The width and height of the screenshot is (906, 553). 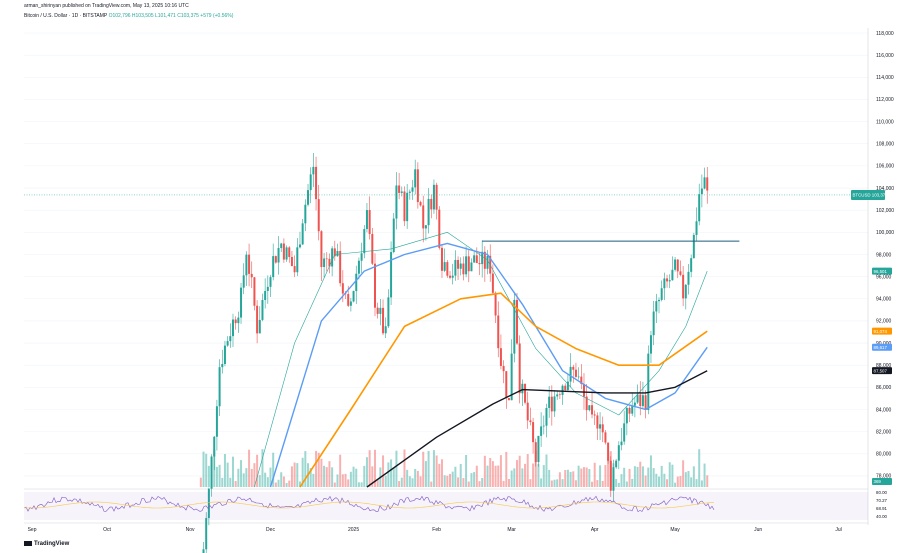 I want to click on rsi-signal-line, so click(x=369, y=505).